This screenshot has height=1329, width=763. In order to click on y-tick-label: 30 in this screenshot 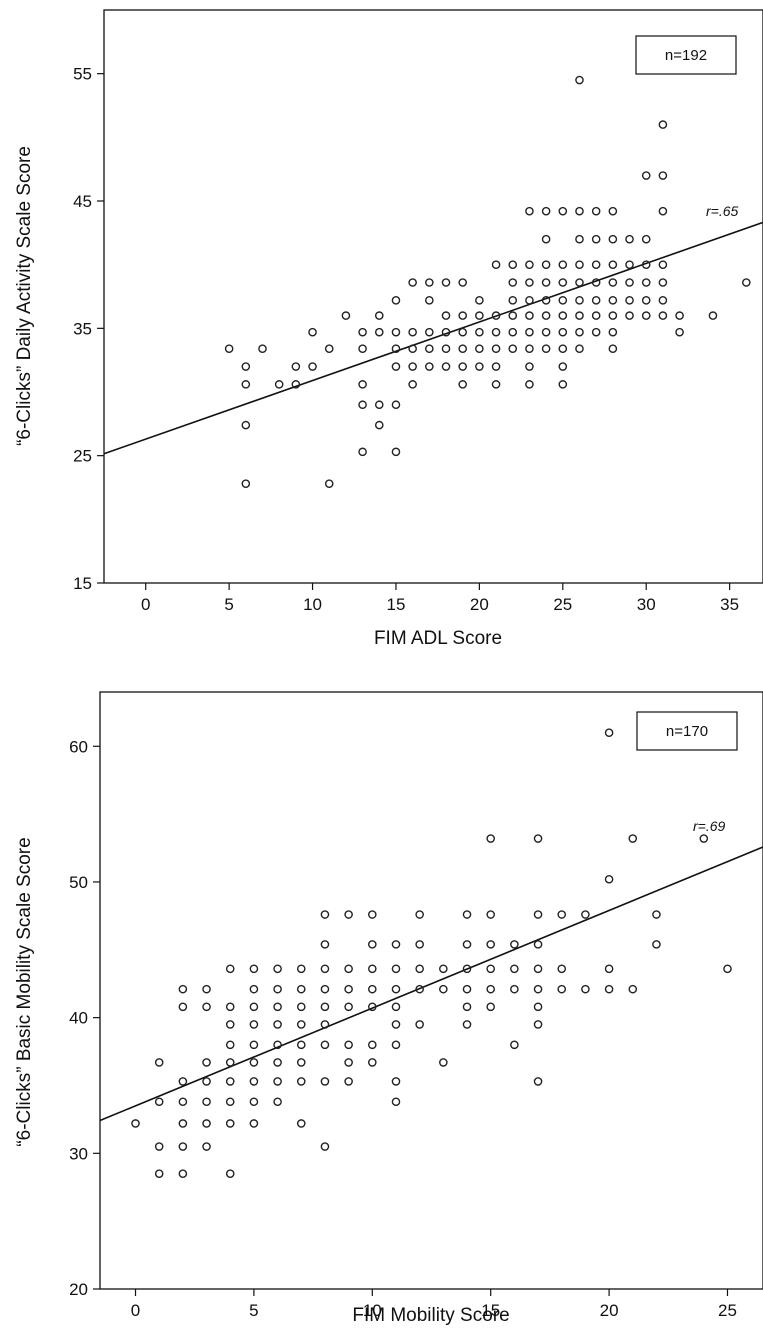, I will do `click(78, 1153)`.